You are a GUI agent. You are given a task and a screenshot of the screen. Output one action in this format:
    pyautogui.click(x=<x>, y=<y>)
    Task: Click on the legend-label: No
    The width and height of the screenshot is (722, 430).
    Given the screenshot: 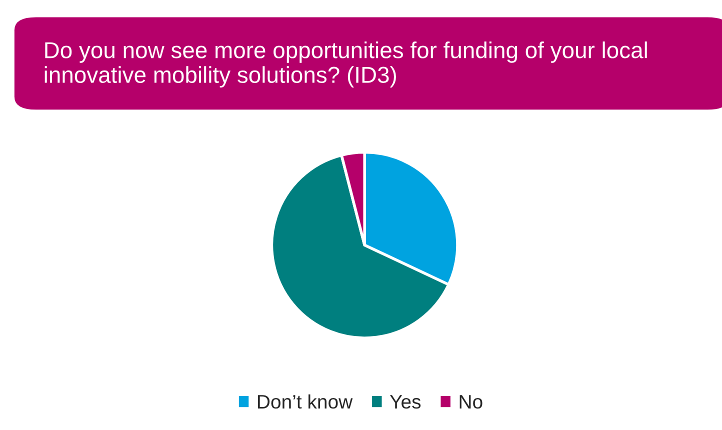 What is the action you would take?
    pyautogui.click(x=471, y=402)
    